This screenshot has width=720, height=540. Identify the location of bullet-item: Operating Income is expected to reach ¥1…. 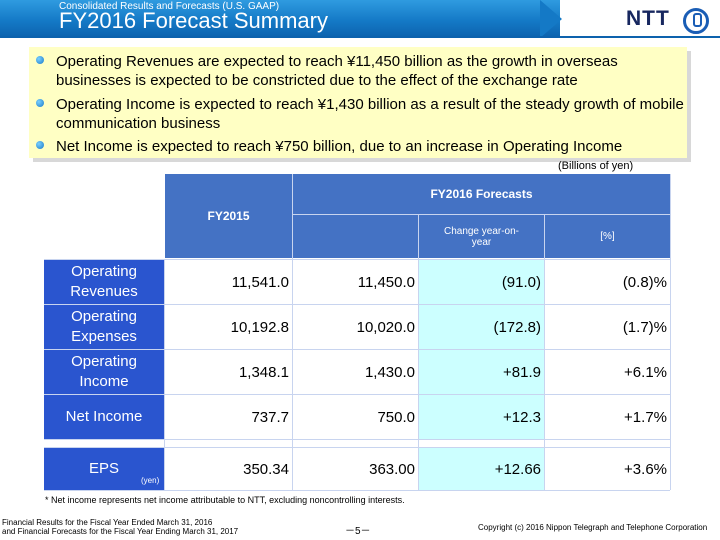
(356, 115).